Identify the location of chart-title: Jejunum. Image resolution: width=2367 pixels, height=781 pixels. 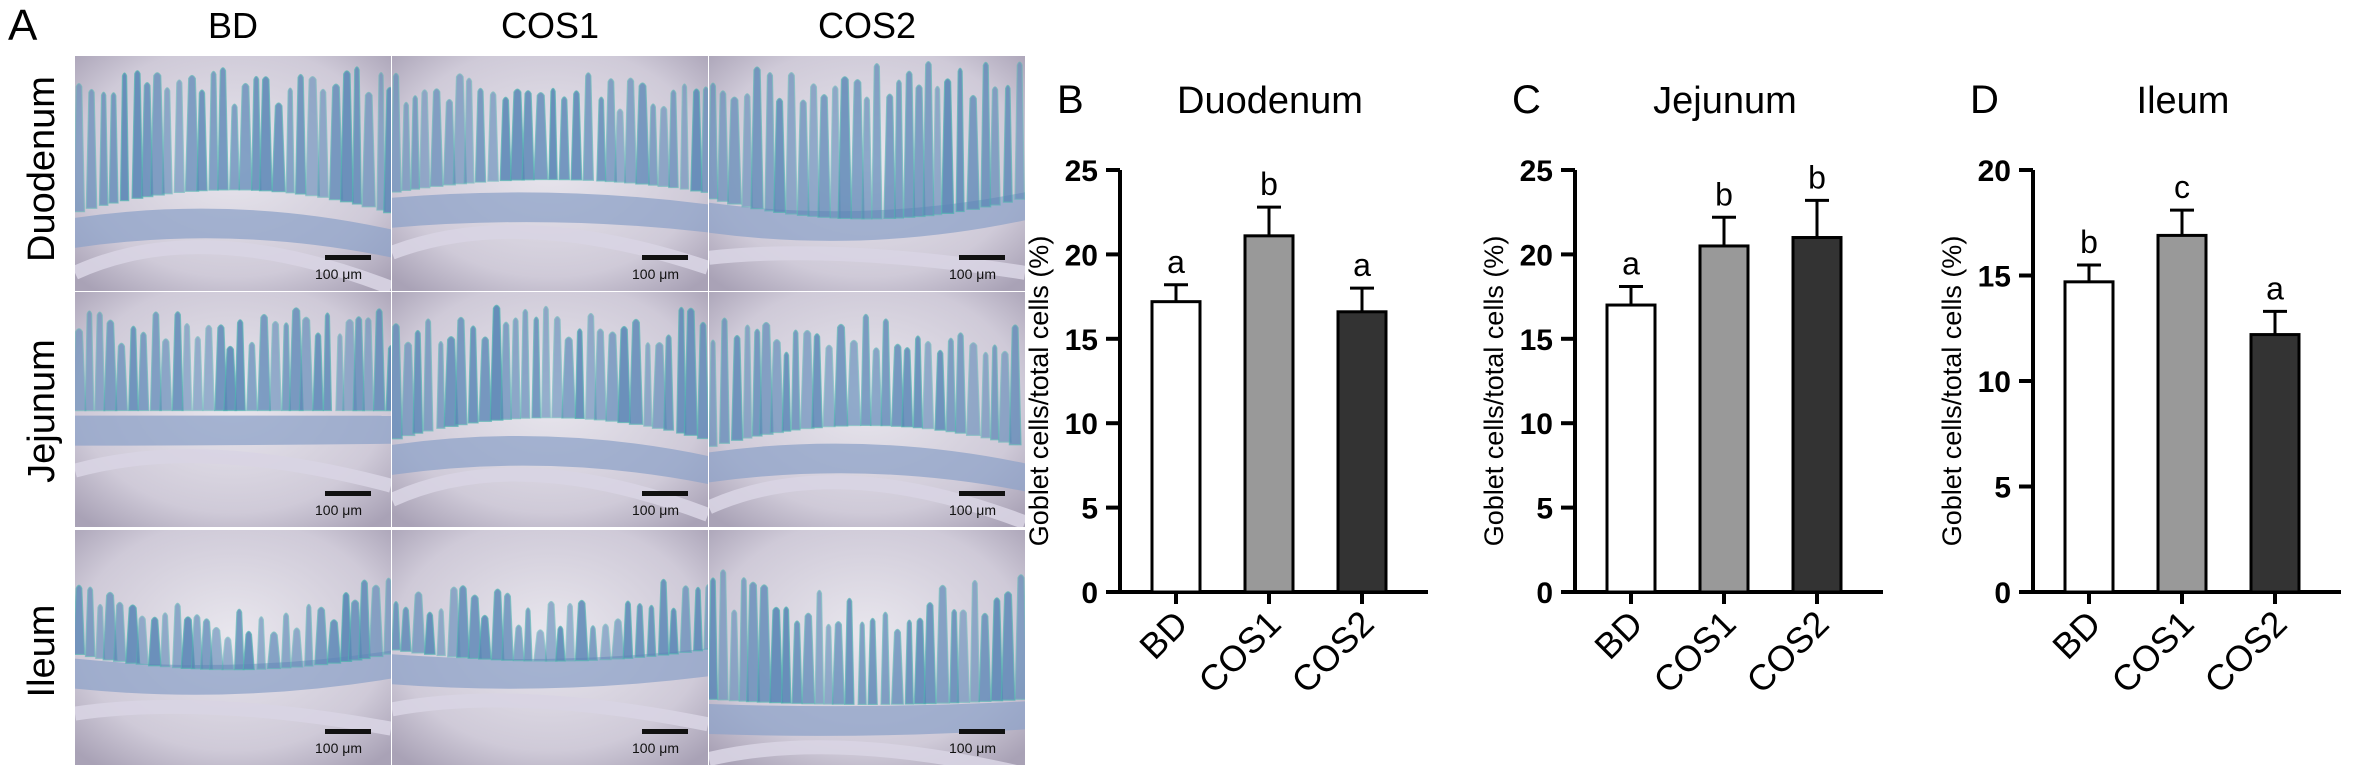
(1725, 101).